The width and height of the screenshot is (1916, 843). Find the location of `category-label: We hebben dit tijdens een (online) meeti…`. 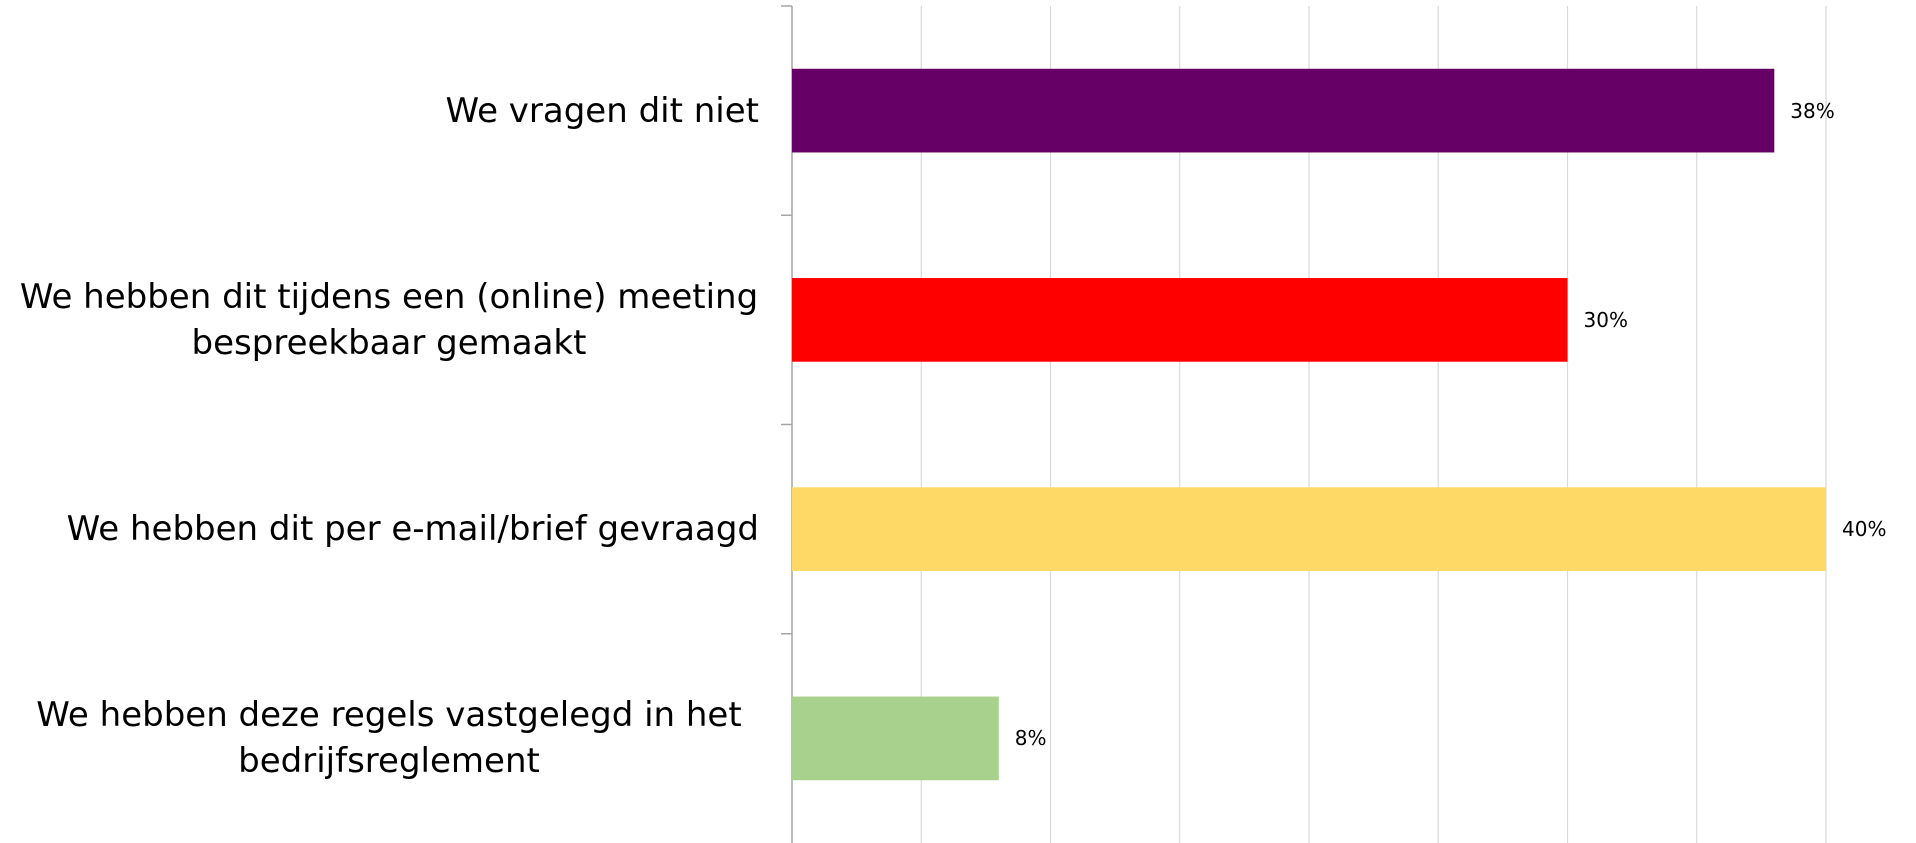

category-label: We hebben dit tijdens een (online) meeti… is located at coordinates (389, 319).